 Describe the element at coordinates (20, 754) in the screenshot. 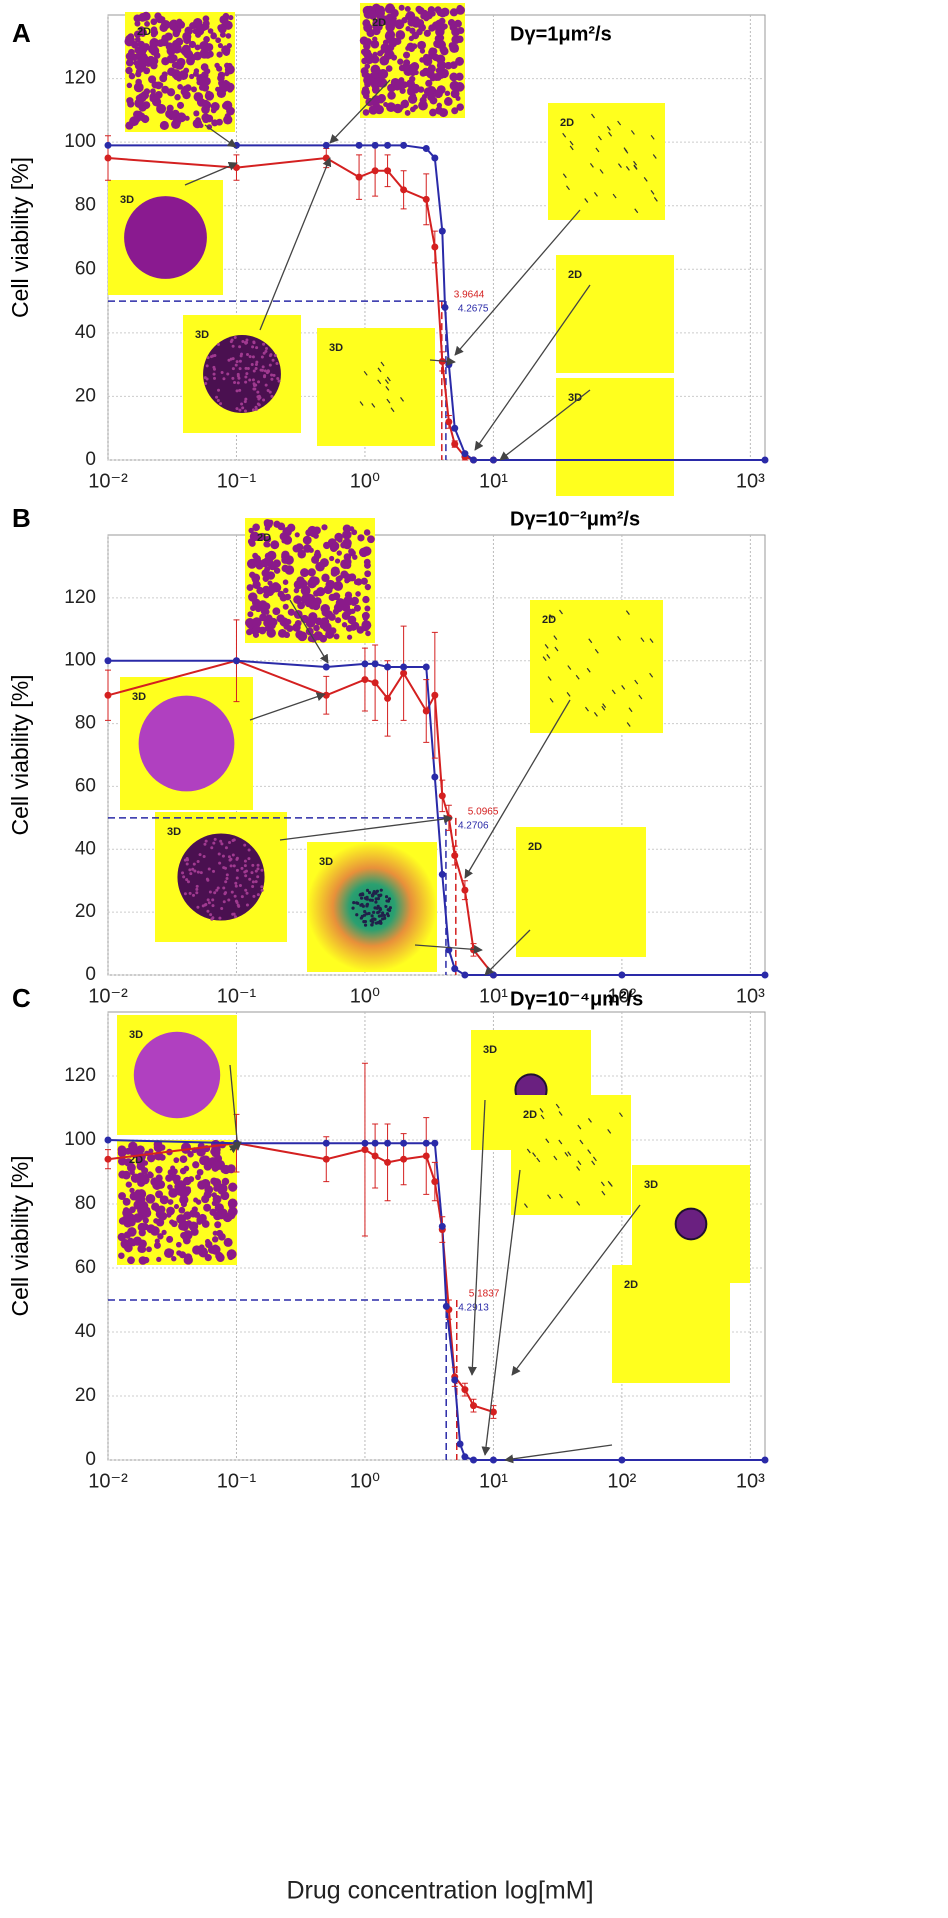

I see `y-axis-label: Cell viability [%]` at that location.